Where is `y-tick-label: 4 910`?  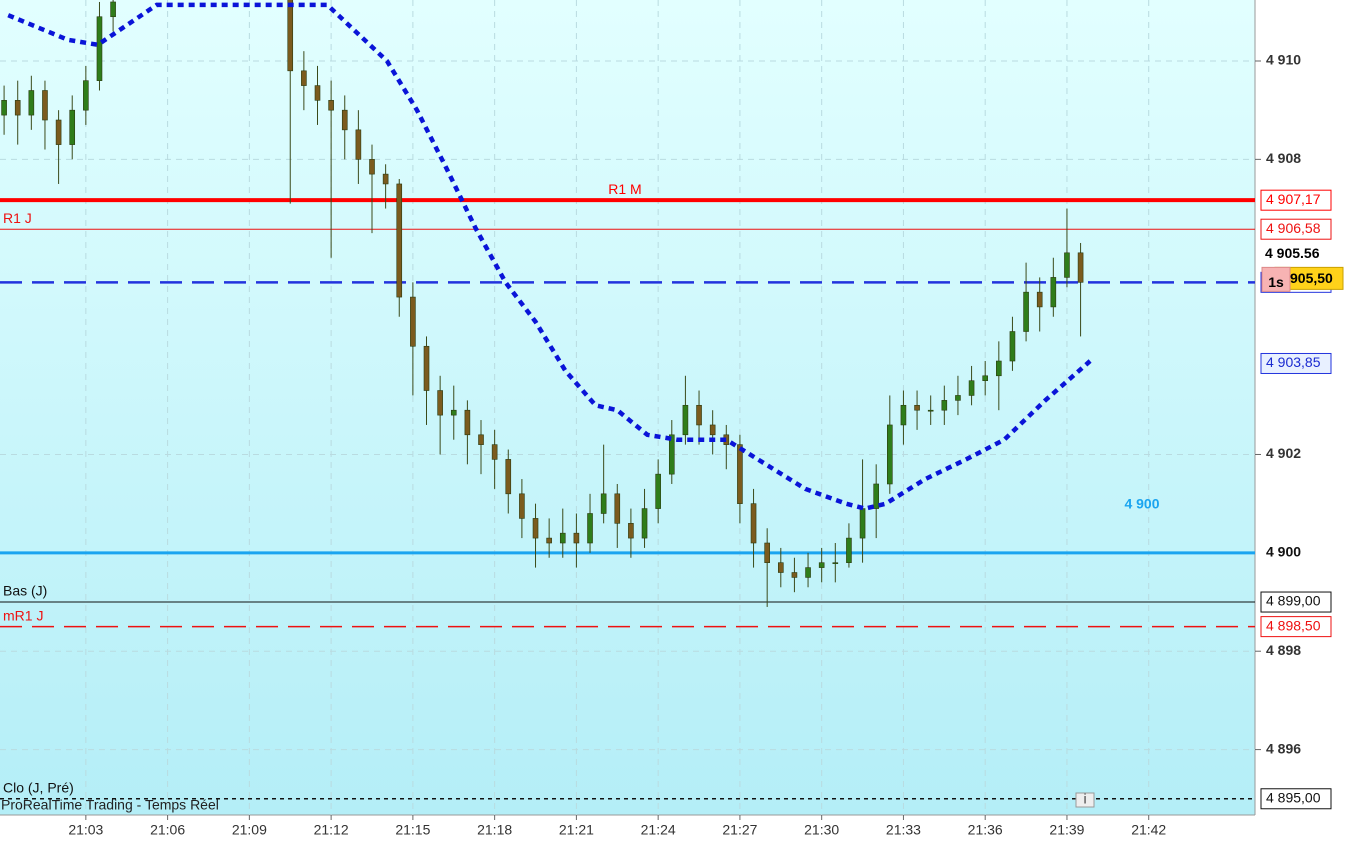 y-tick-label: 4 910 is located at coordinates (1283, 60).